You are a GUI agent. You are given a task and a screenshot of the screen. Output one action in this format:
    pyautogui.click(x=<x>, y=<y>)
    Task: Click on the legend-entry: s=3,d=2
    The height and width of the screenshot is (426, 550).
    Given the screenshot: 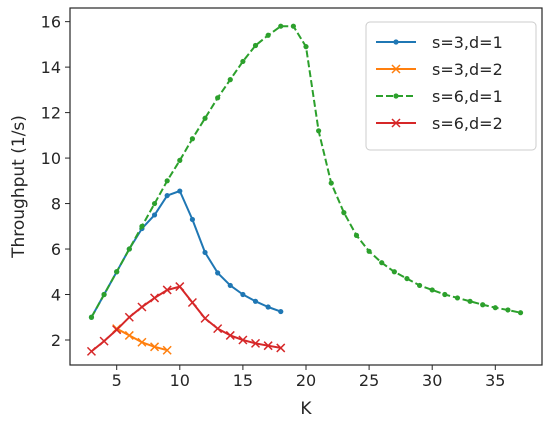 What is the action you would take?
    pyautogui.click(x=439, y=69)
    